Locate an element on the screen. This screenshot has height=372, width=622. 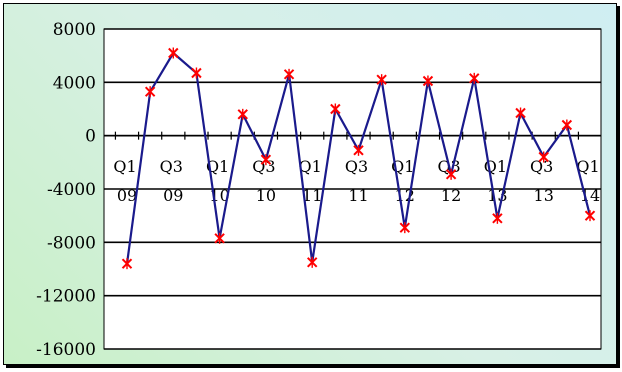
y-axis-tick-labels: 8000 4000 0 -4000 -8000 -12000 -16000 is located at coordinates (66, 190).